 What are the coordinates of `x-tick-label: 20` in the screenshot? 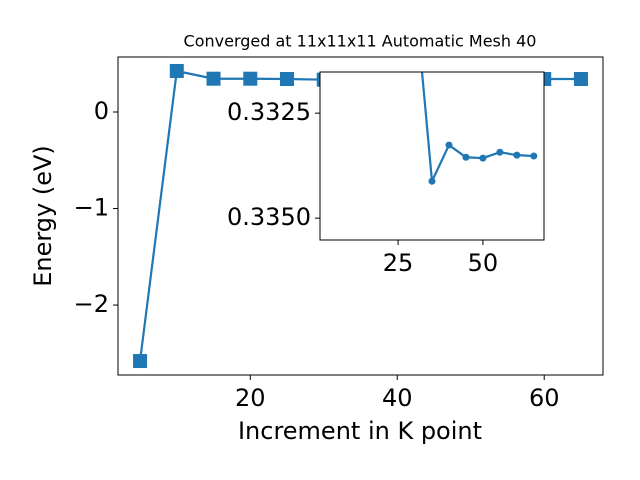 It's located at (250, 398).